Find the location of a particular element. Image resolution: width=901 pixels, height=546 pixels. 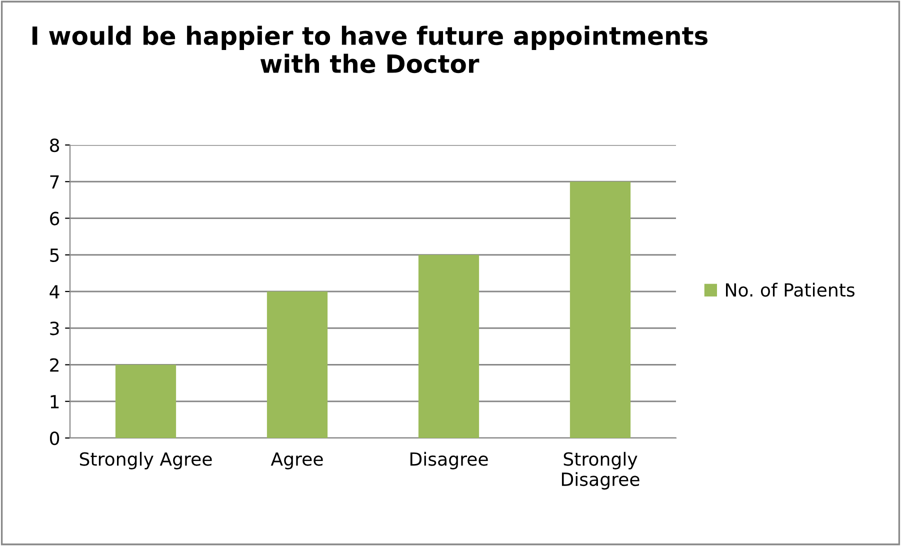

y-tick-label: 3 is located at coordinates (54, 329).